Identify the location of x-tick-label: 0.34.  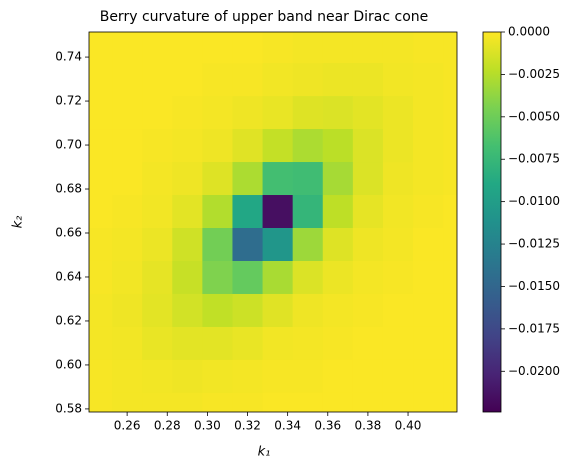
(287, 426).